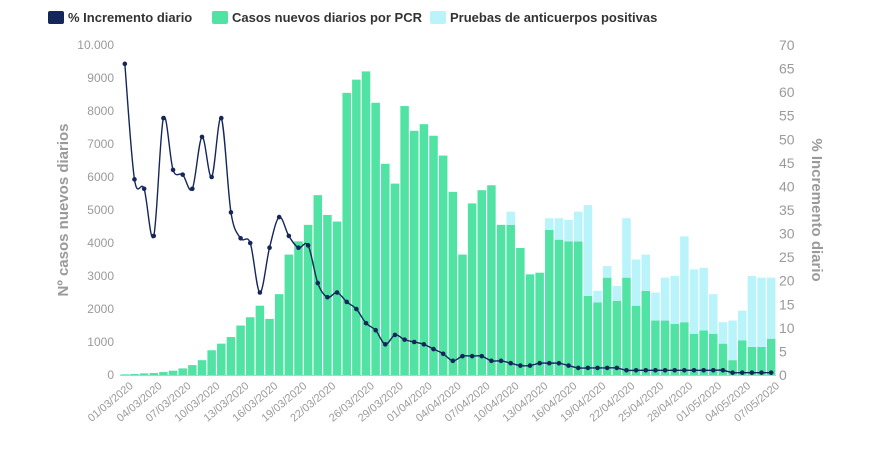 The width and height of the screenshot is (870, 456). I want to click on y-left-tick-label: 3000, so click(100, 276).